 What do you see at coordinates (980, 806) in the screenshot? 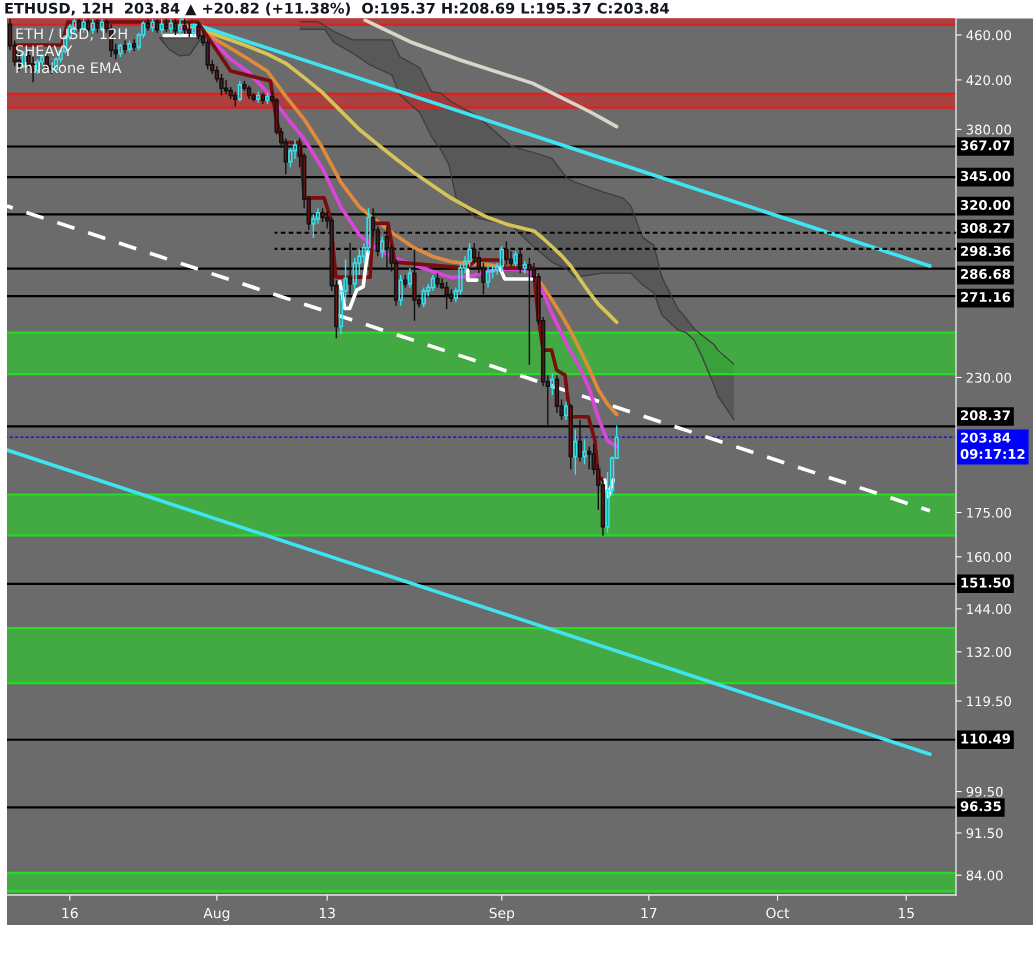
I see `ref-line-label: 96.35` at bounding box center [980, 806].